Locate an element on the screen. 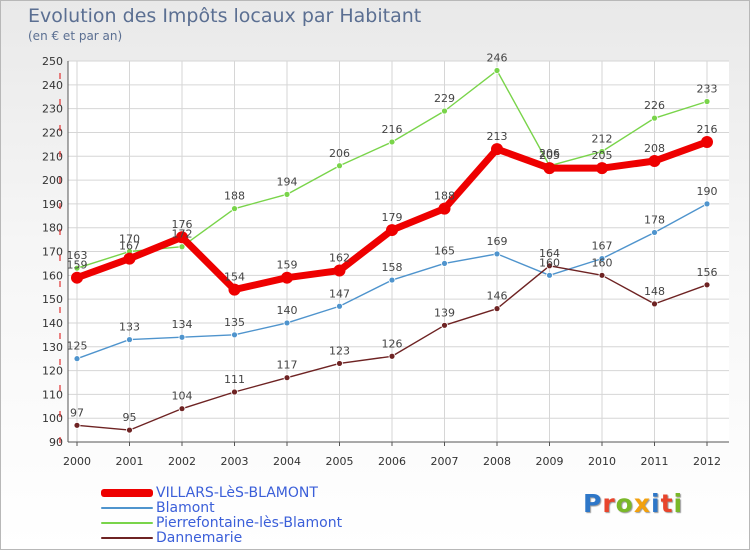 The width and height of the screenshot is (750, 551). logo-letter: P is located at coordinates (593, 503).